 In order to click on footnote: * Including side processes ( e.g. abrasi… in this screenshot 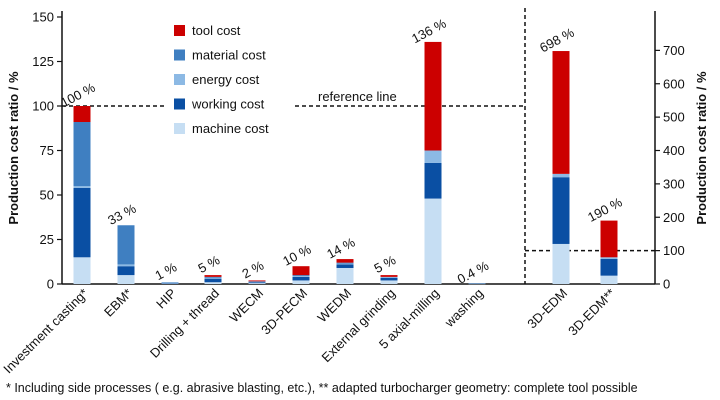, I will do `click(322, 388)`.